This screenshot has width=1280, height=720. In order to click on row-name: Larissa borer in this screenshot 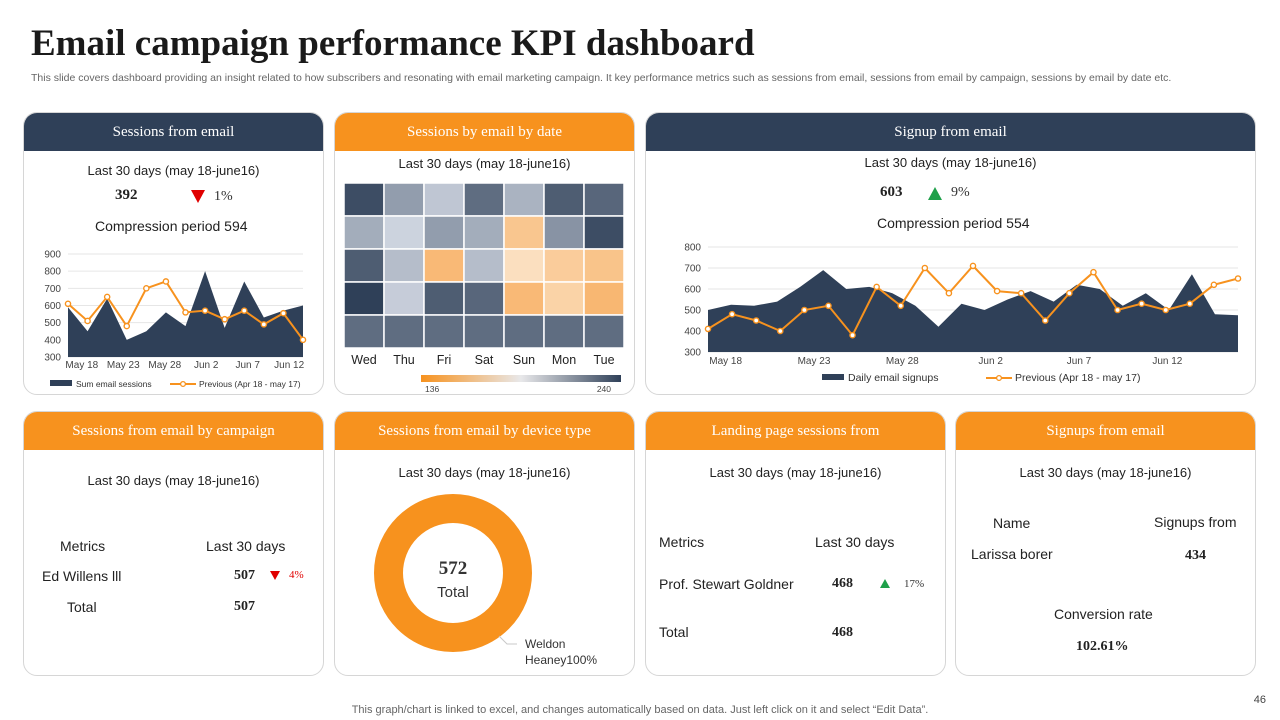, I will do `click(1012, 554)`.